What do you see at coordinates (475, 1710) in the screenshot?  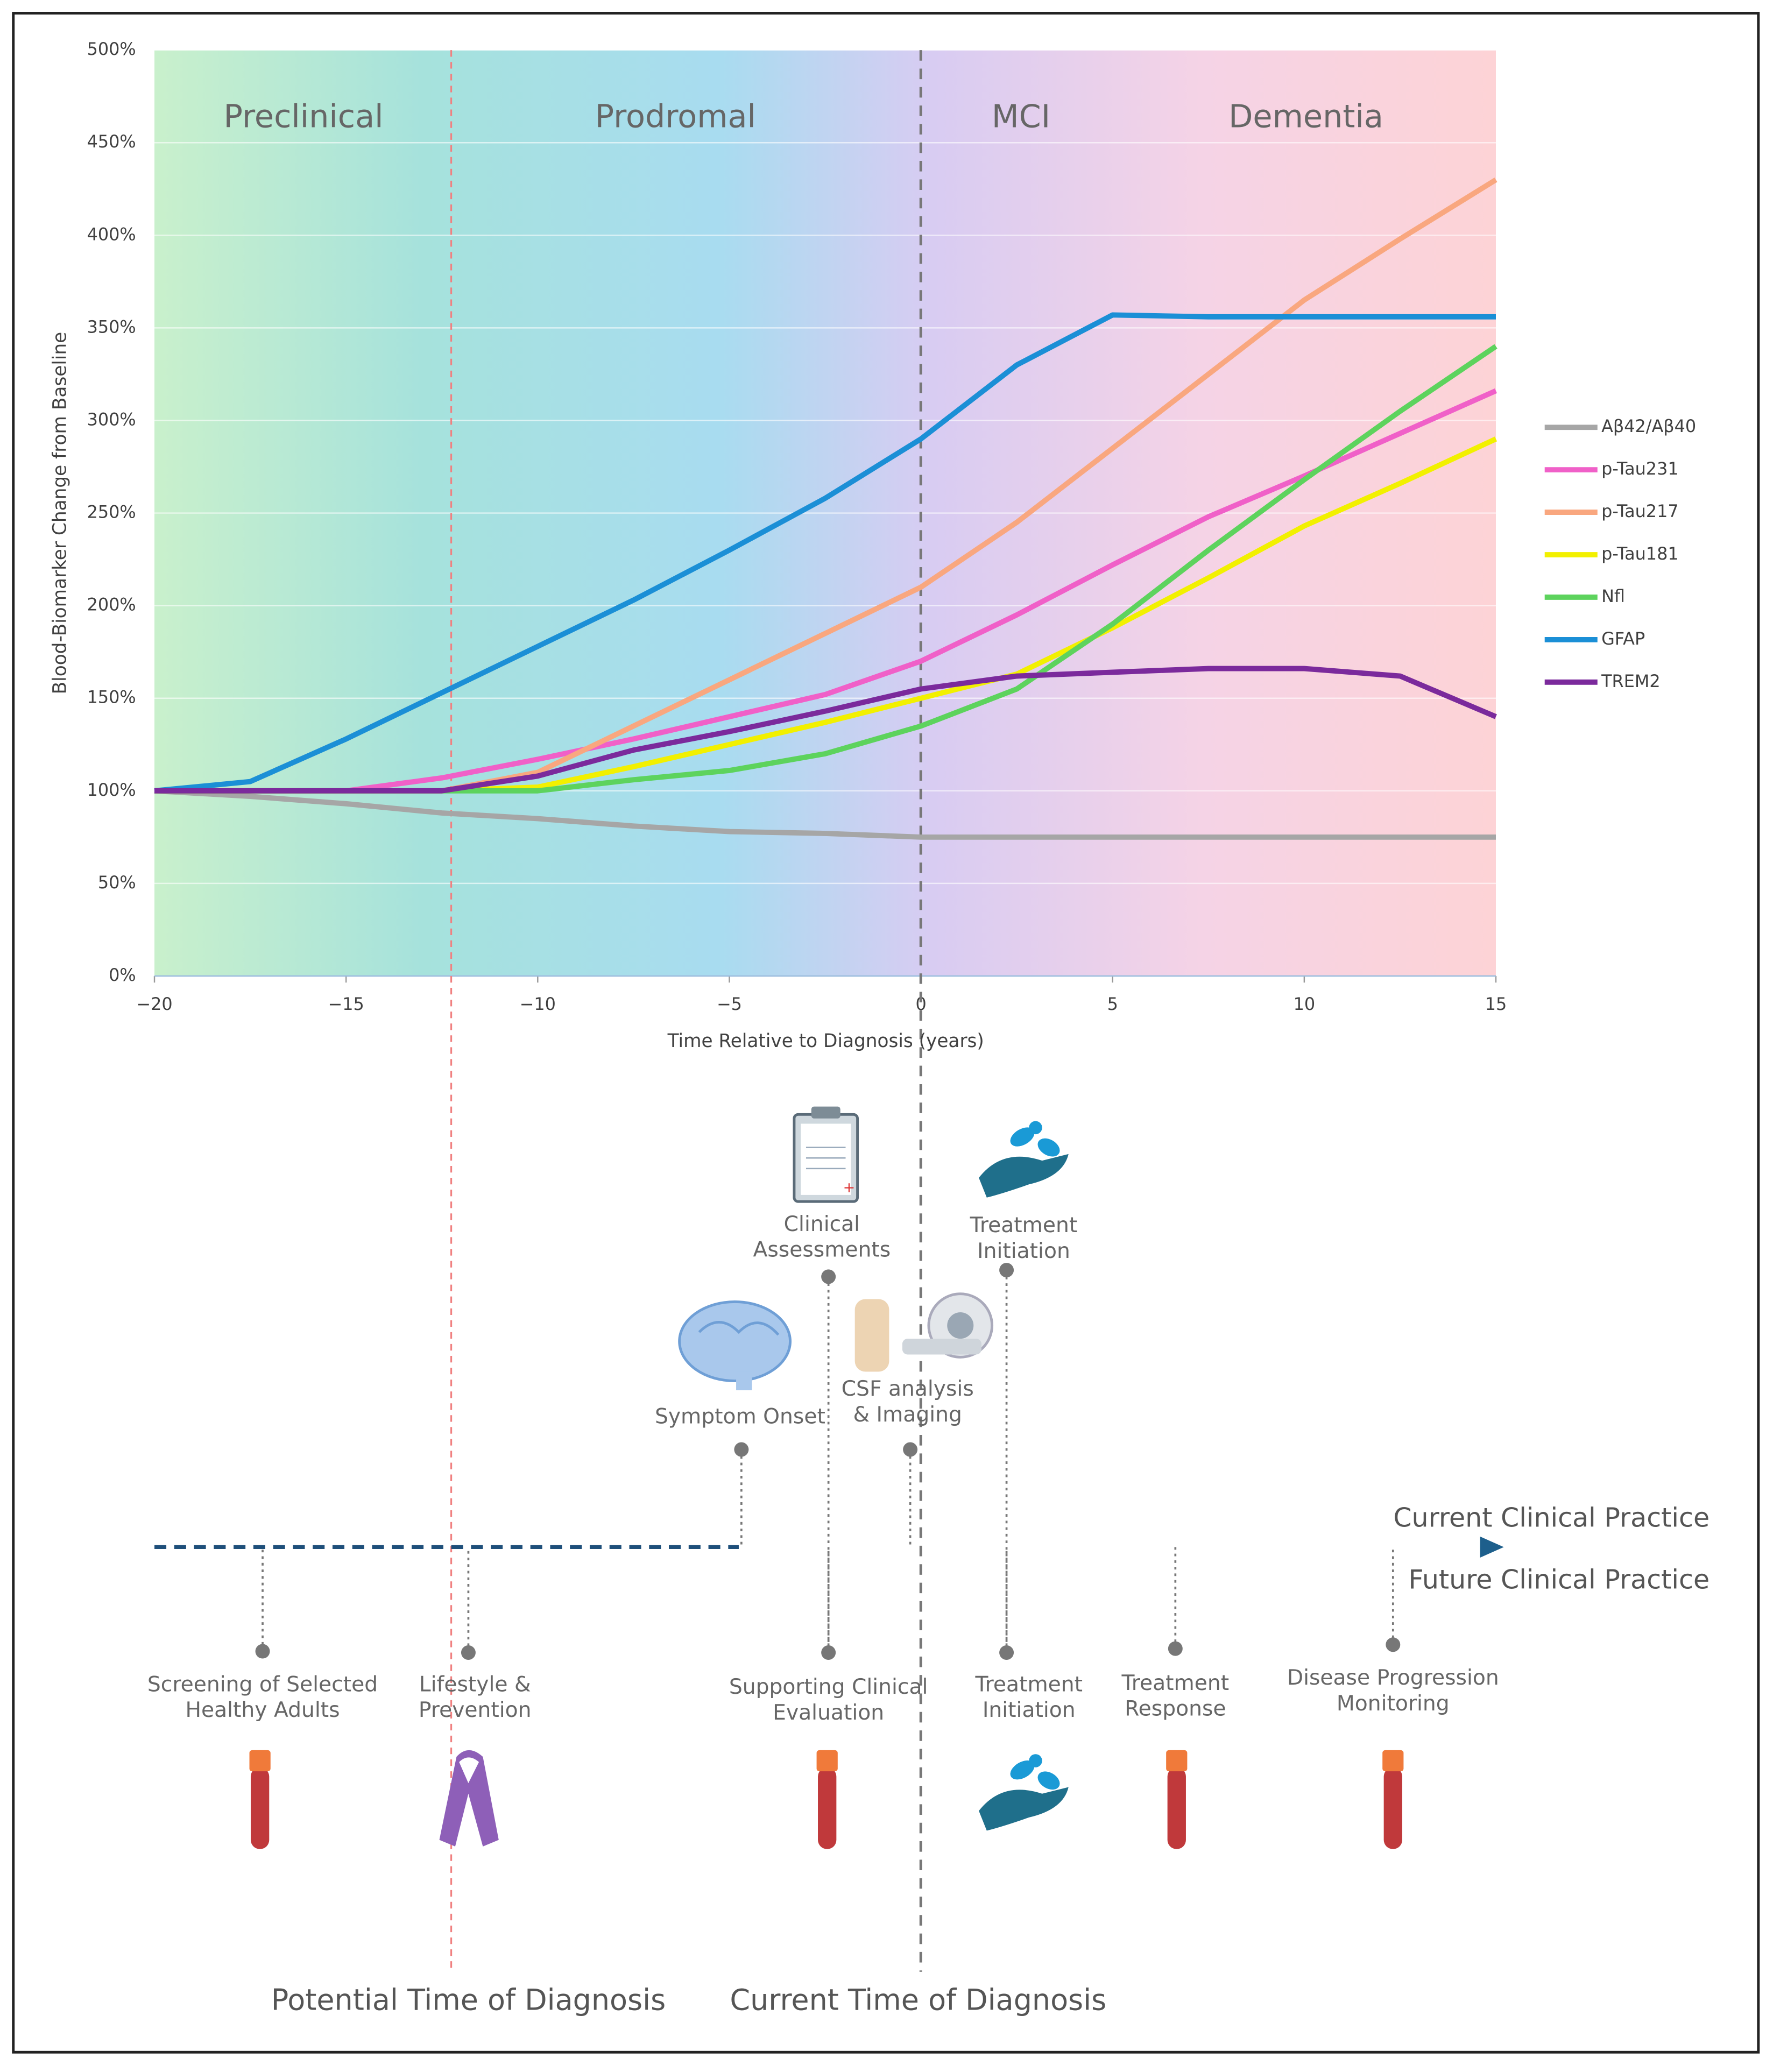 I see `event-label: Prevention` at bounding box center [475, 1710].